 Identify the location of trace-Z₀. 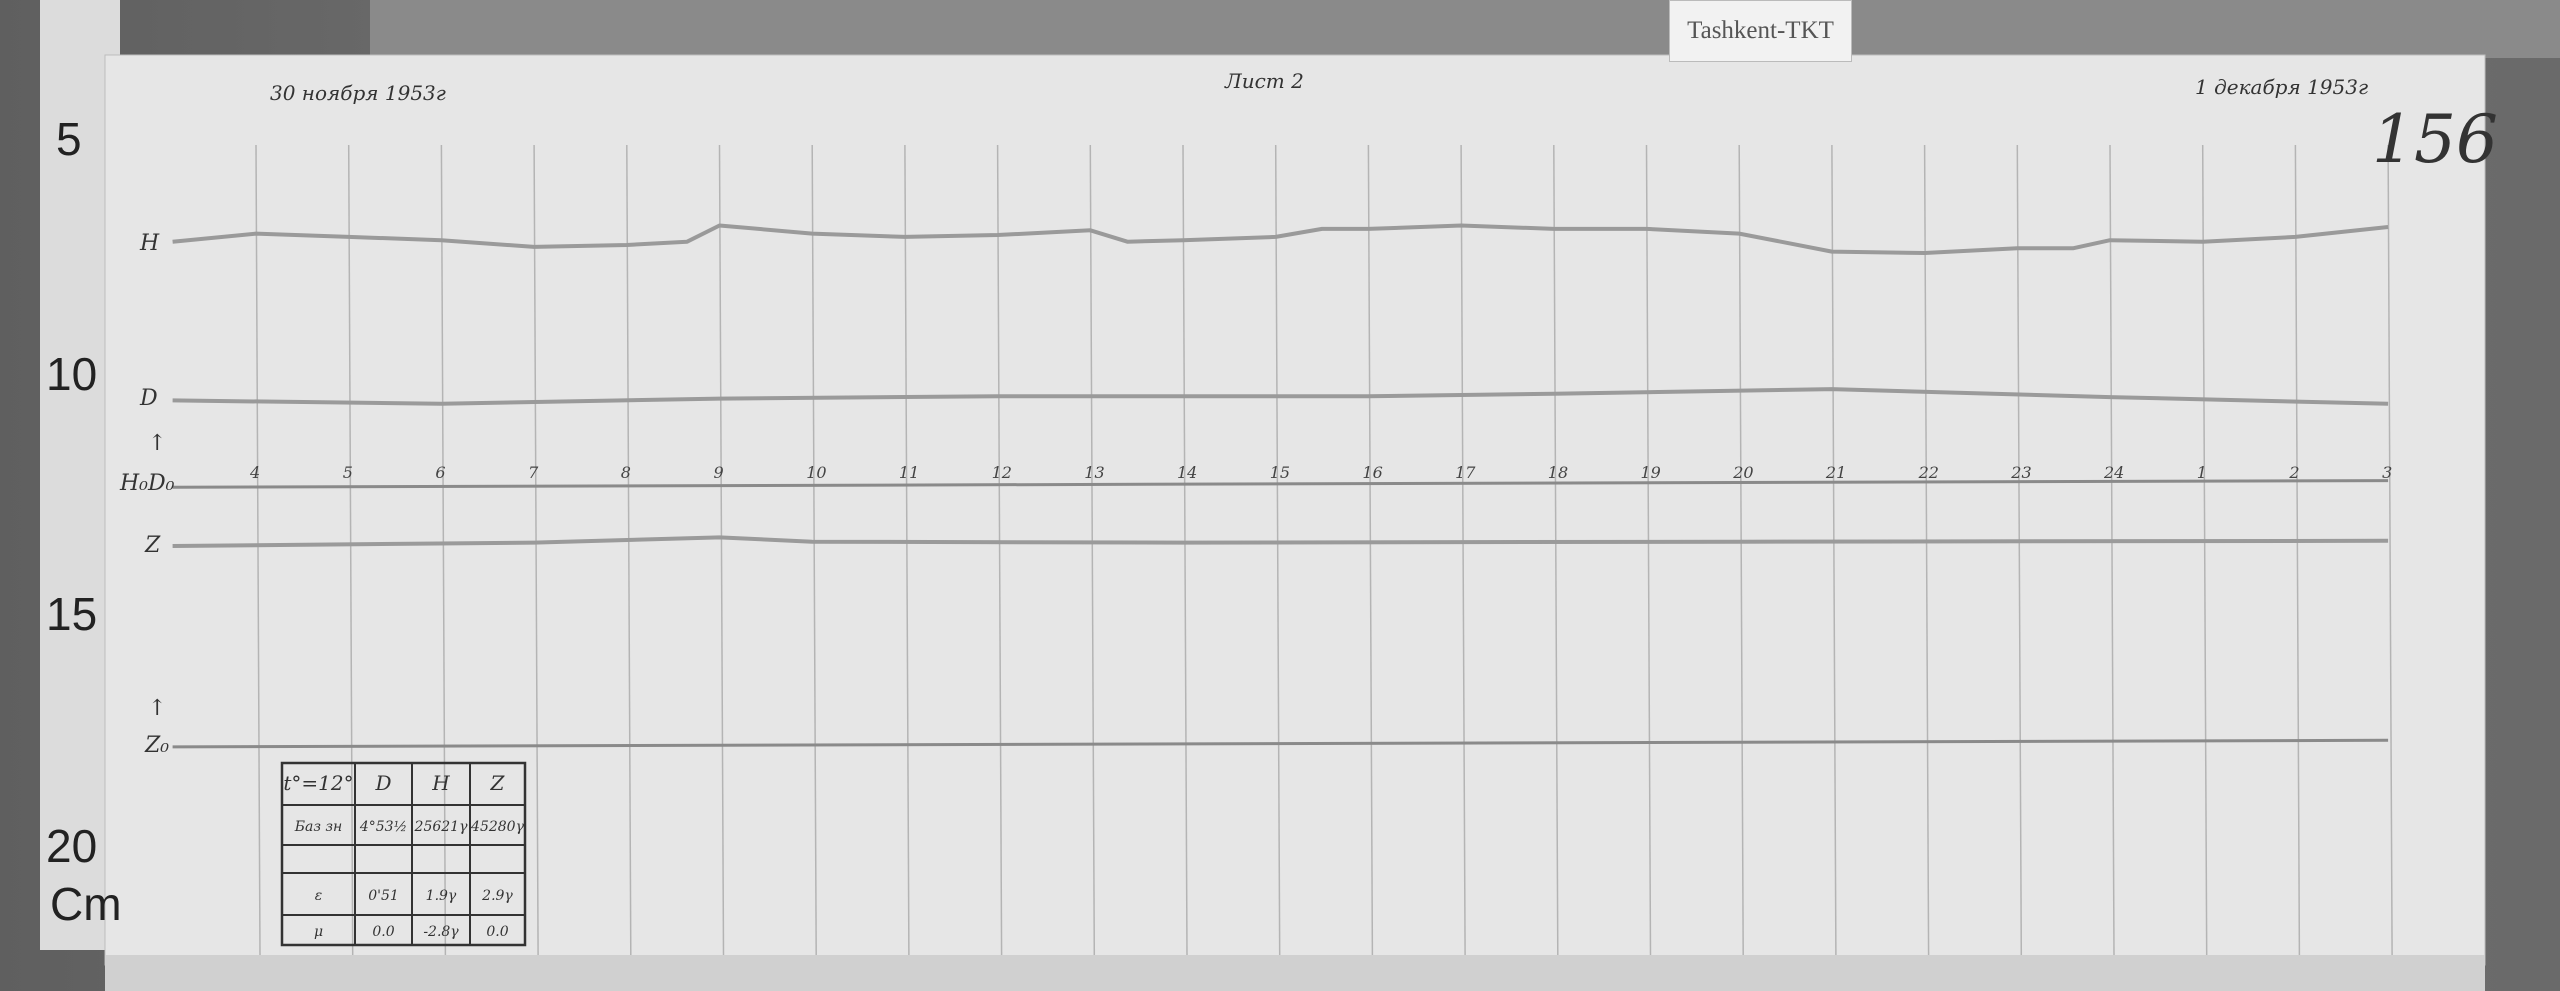
(1280, 743).